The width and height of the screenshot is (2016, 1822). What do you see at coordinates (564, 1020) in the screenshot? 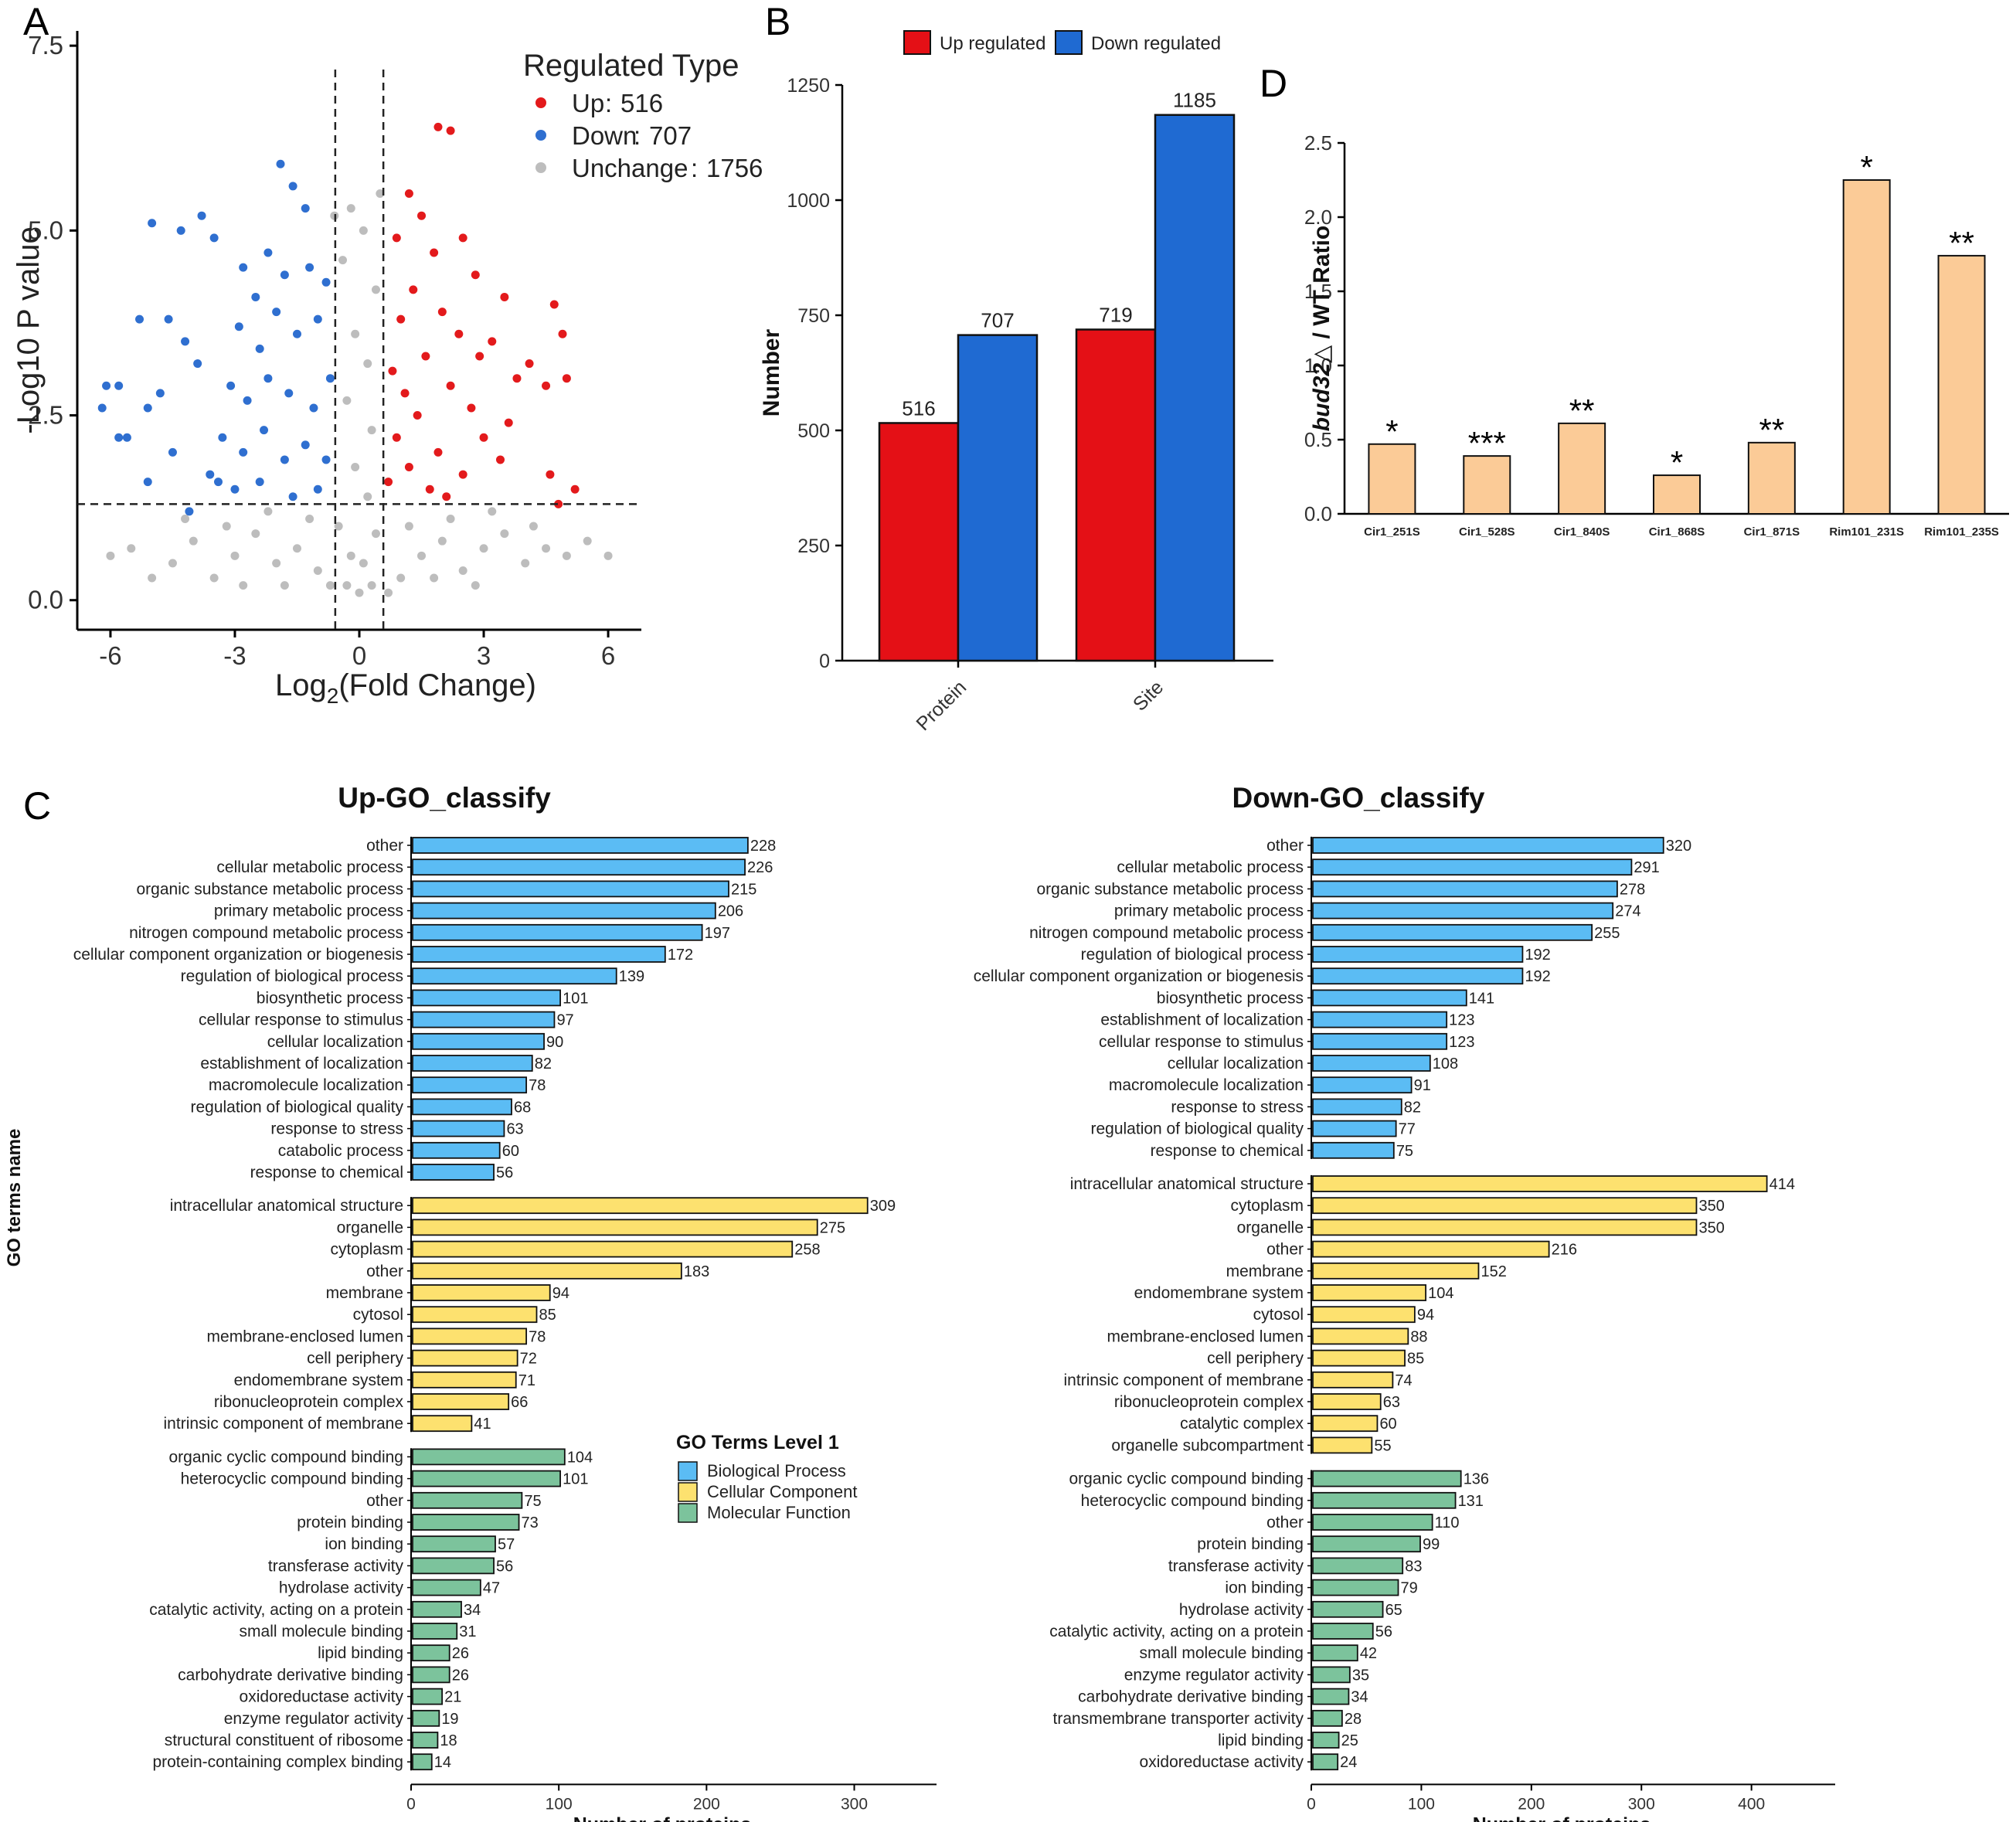
I see `up-go-value-label: 97` at bounding box center [564, 1020].